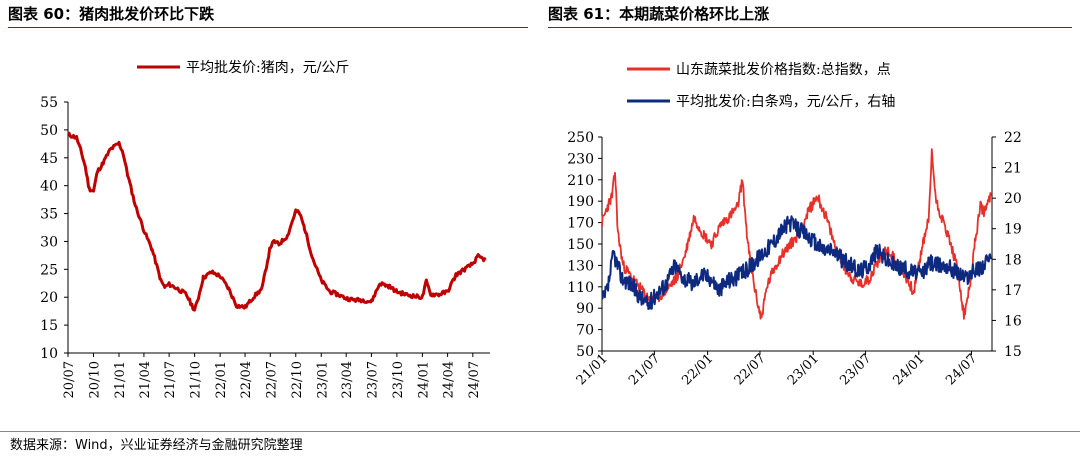 Image resolution: width=1080 pixels, height=456 pixels. I want to click on left-x-tick-label: 22/01, so click(221, 379).